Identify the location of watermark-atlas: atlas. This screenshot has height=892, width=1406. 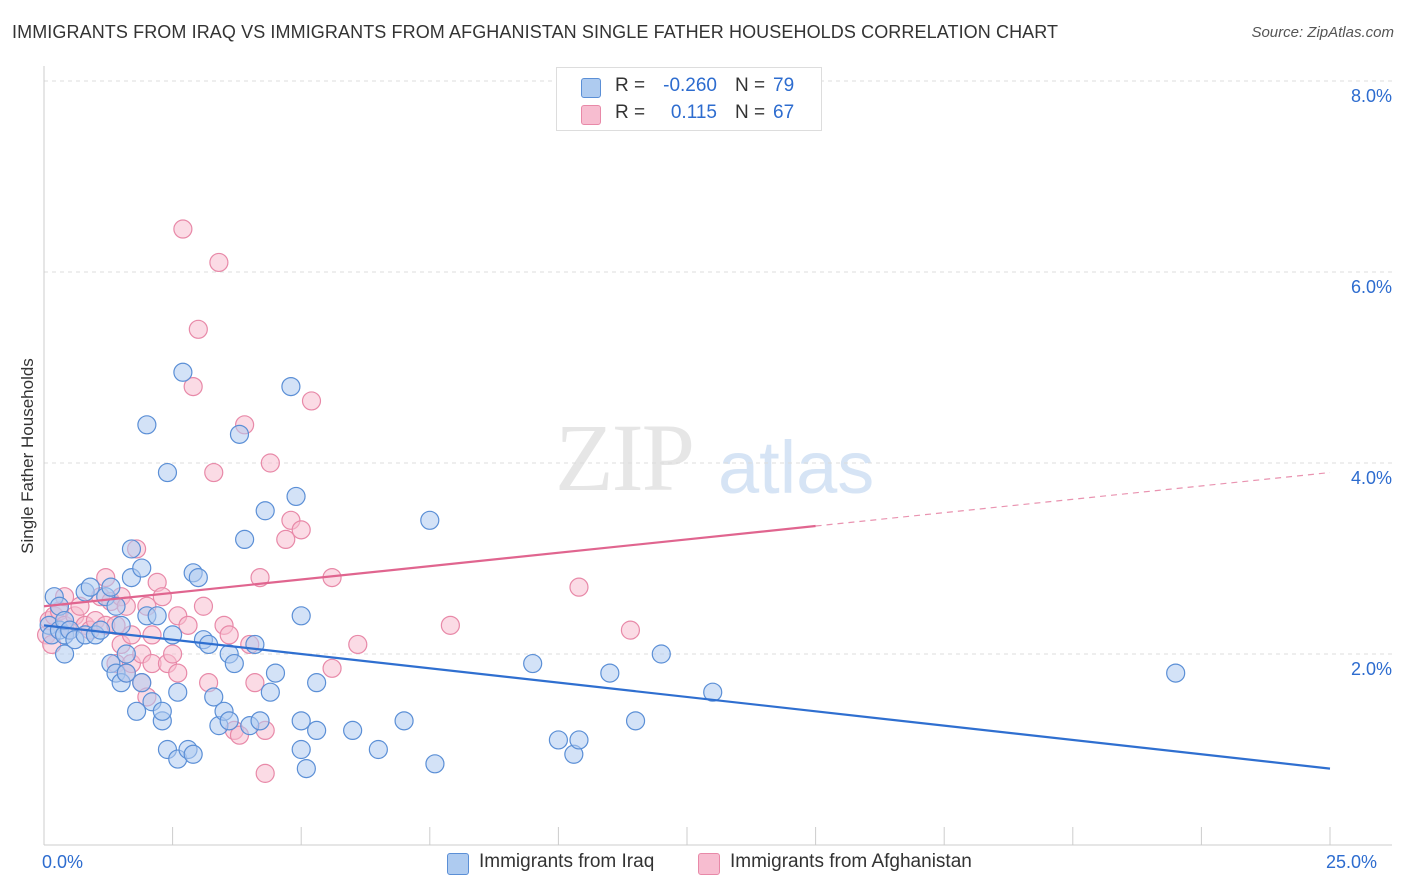
(796, 467).